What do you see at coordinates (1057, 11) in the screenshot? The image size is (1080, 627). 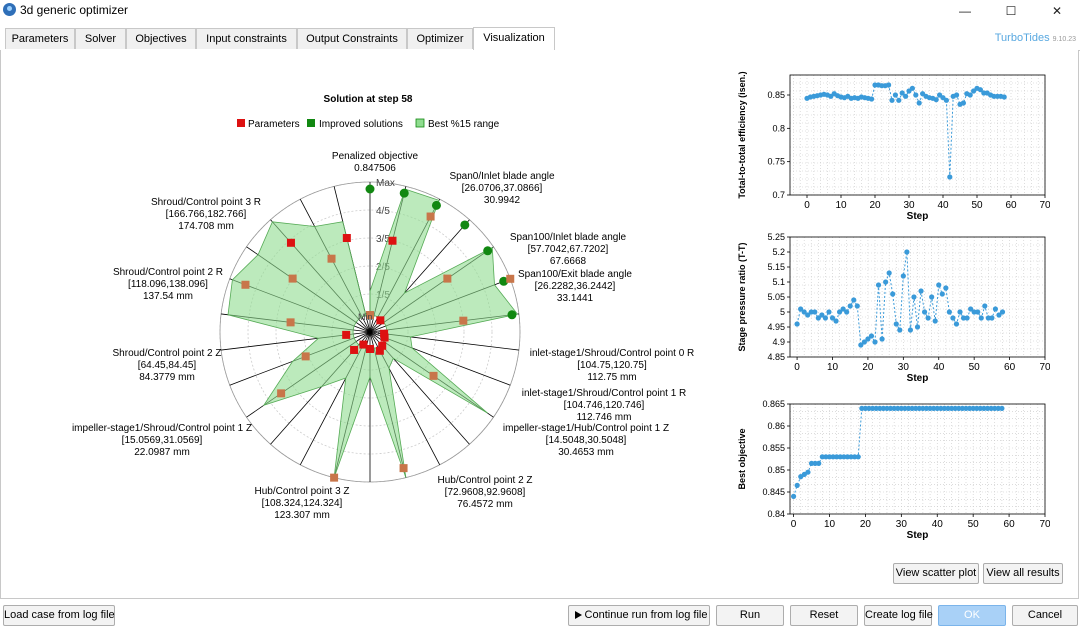 I see `close-icon: ✕` at bounding box center [1057, 11].